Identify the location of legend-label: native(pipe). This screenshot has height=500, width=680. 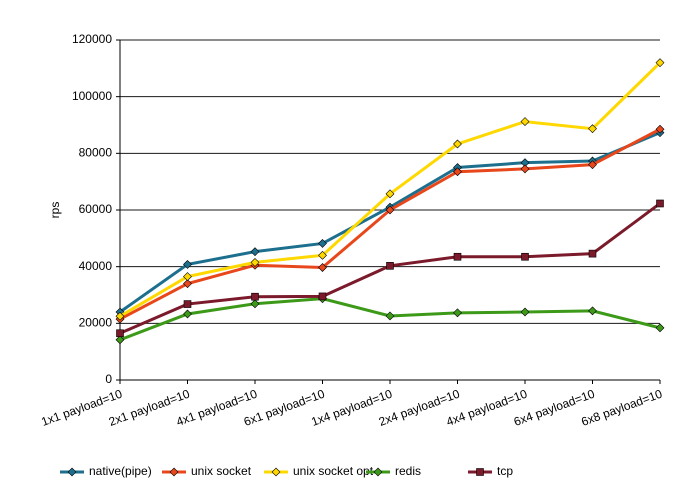
(120, 471).